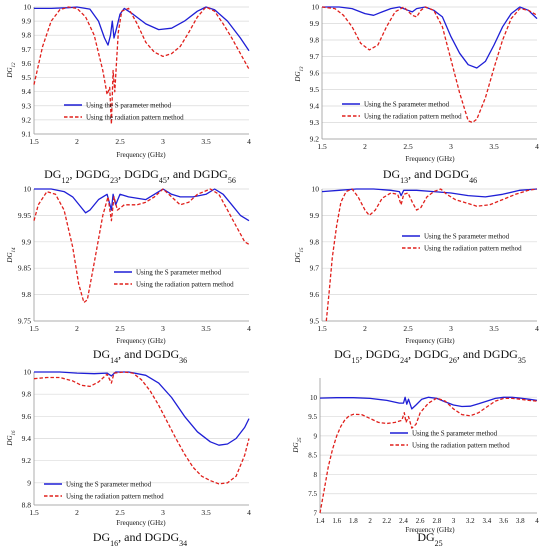 Image resolution: width=545 pixels, height=555 pixels. I want to click on x-tick-label: 2.2, so click(386, 521).